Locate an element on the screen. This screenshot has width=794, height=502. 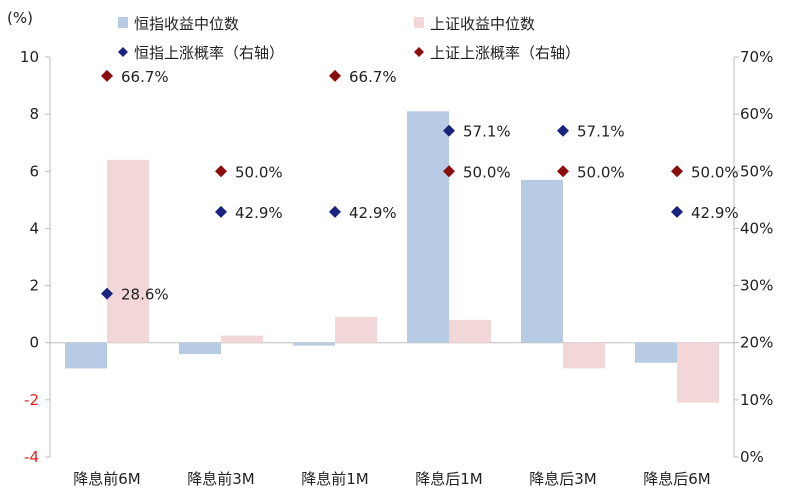
left-axis-unit: (%) is located at coordinates (20, 18).